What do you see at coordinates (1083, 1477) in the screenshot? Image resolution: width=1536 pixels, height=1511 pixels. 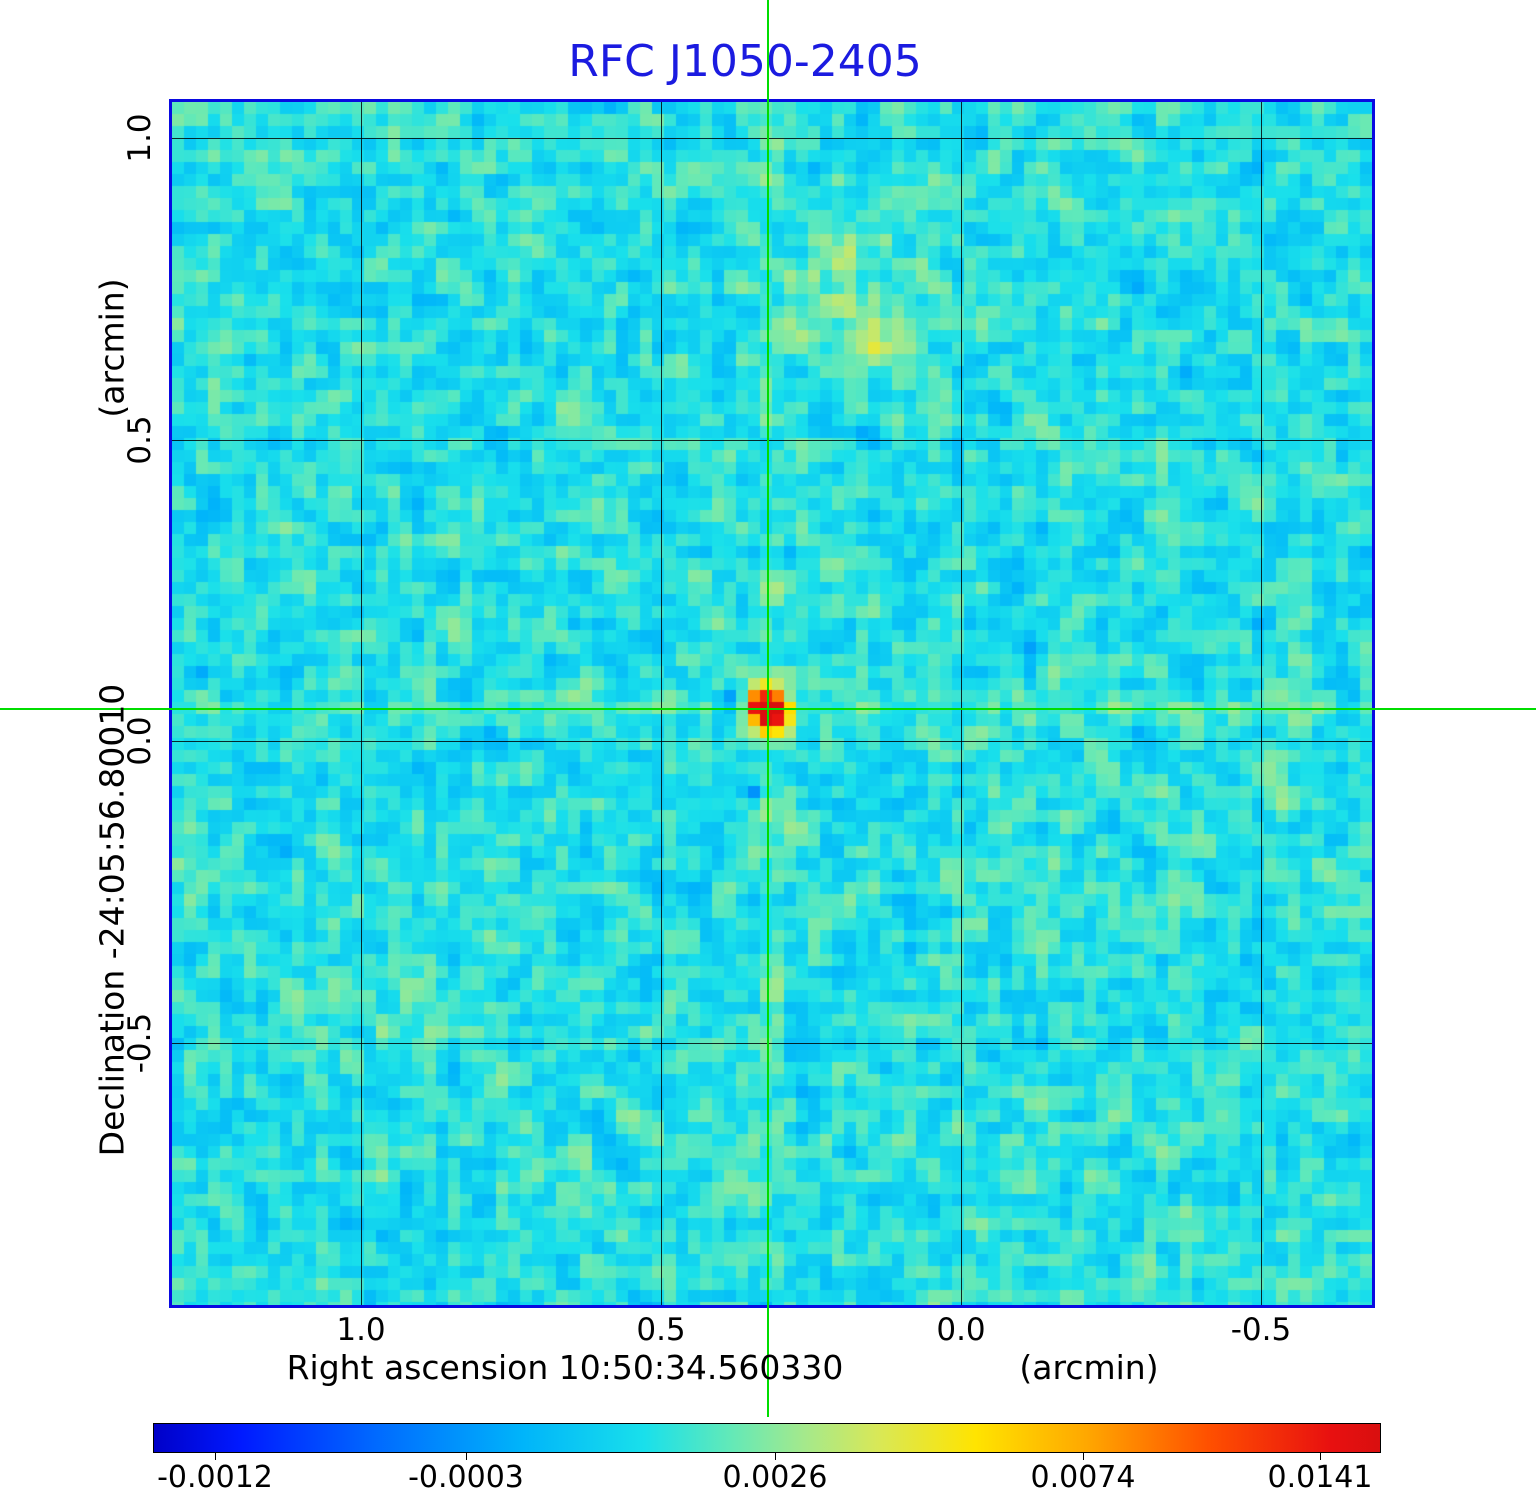 I see `colorbar-label-3: 0.0074` at bounding box center [1083, 1477].